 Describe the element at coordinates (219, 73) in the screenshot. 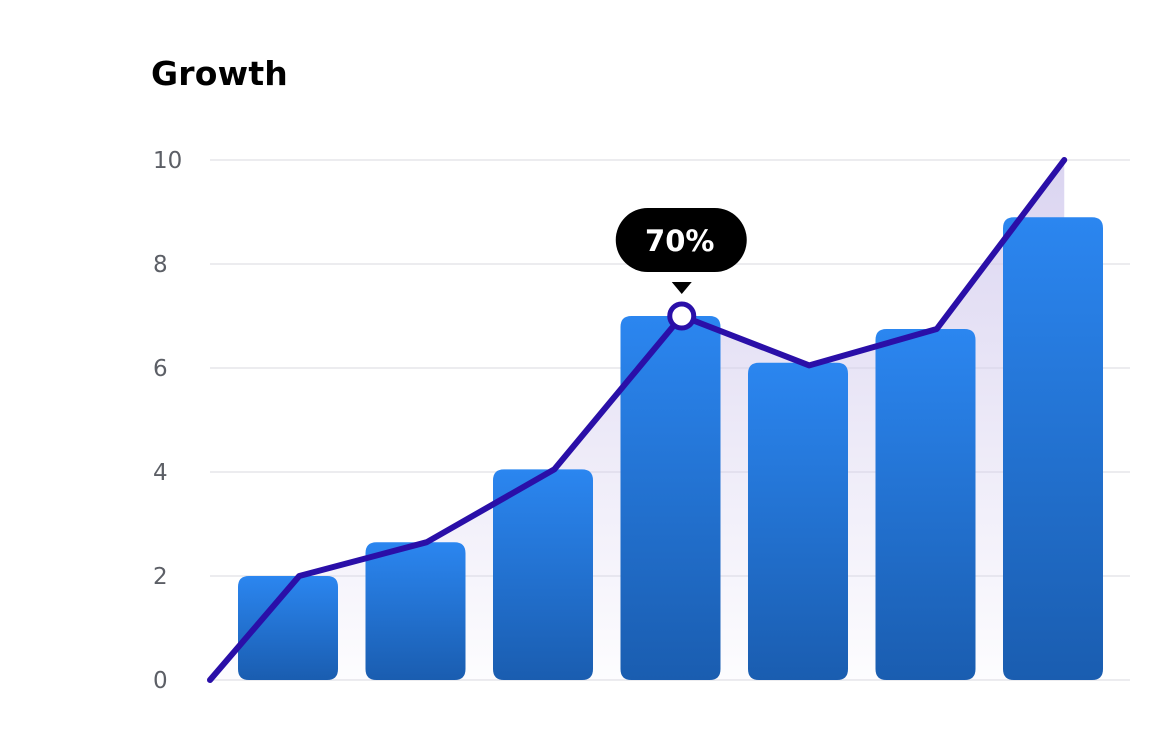

I see `chart-title: Growth` at that location.